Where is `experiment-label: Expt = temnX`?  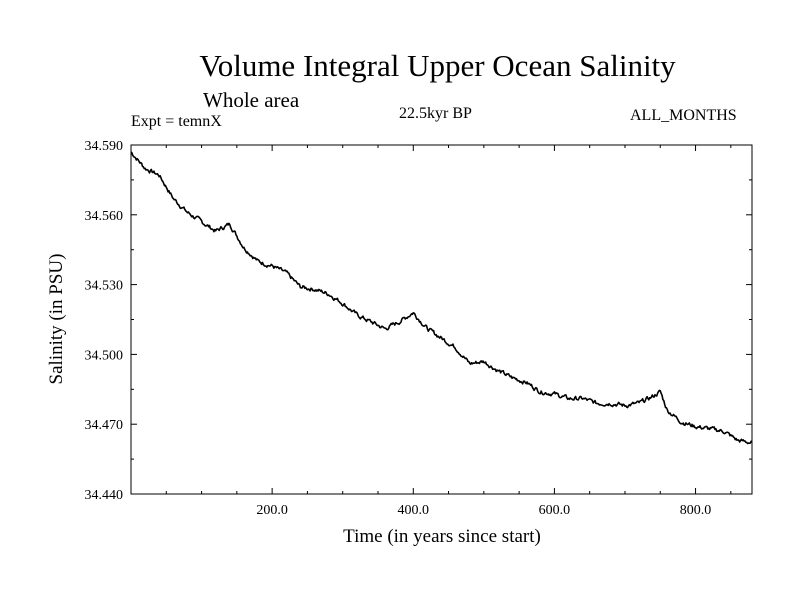
experiment-label: Expt = temnX is located at coordinates (176, 121).